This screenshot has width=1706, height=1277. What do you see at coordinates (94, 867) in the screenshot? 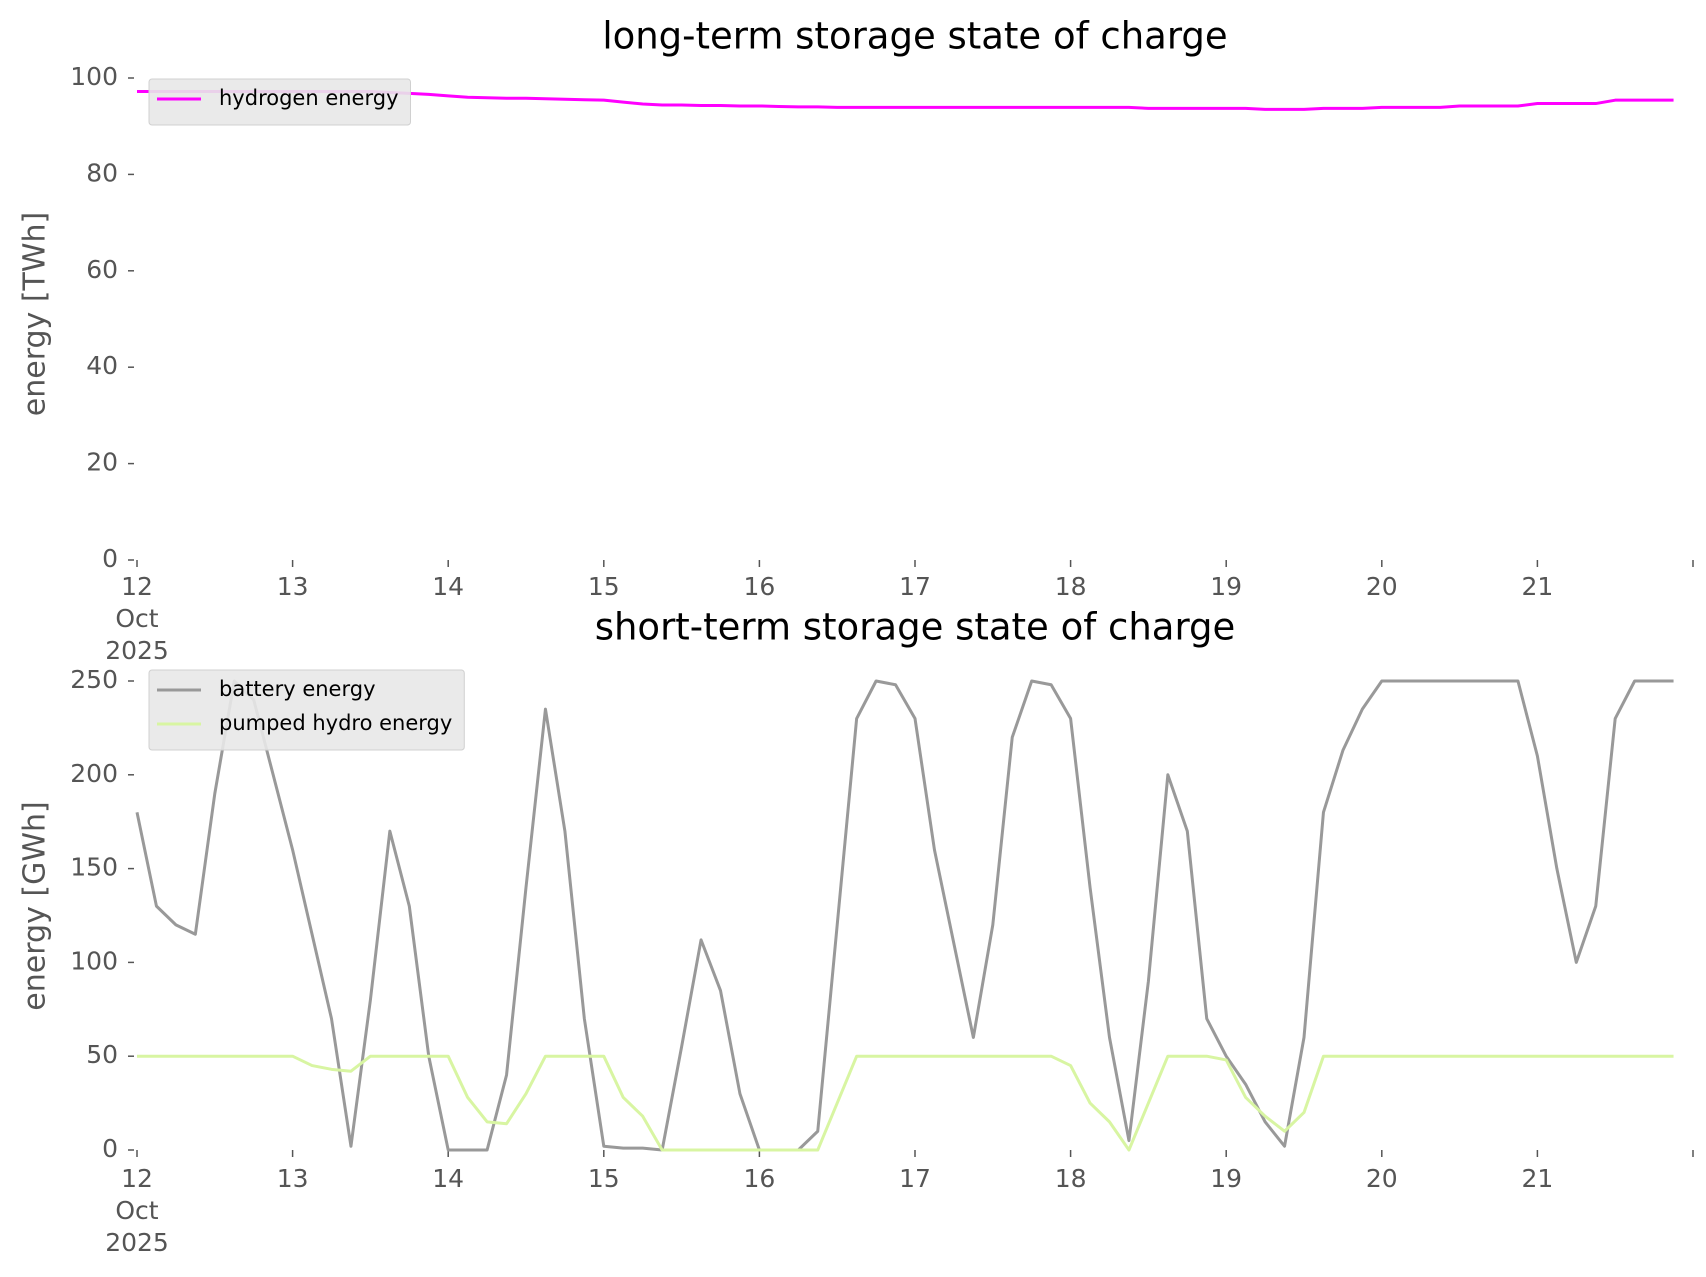
I see `y-tick-label: 150` at bounding box center [94, 867].